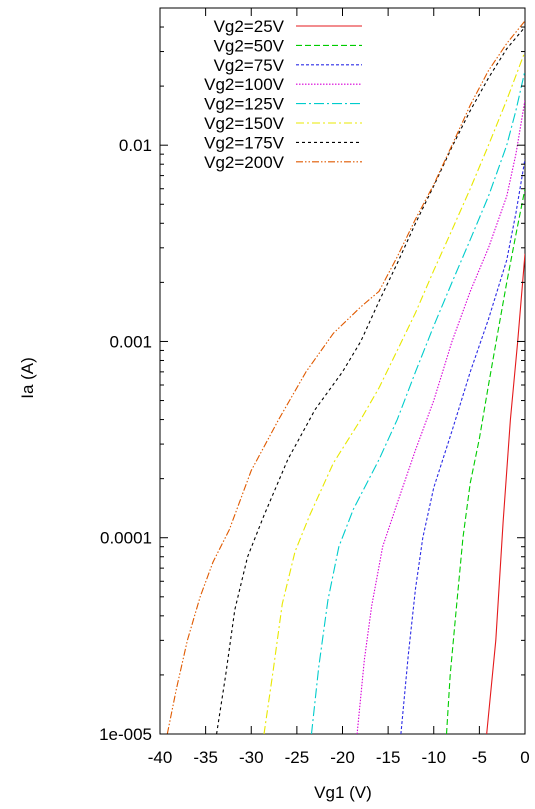  Describe the element at coordinates (27, 378) in the screenshot. I see `y-axis-label: Ia (A)` at that location.